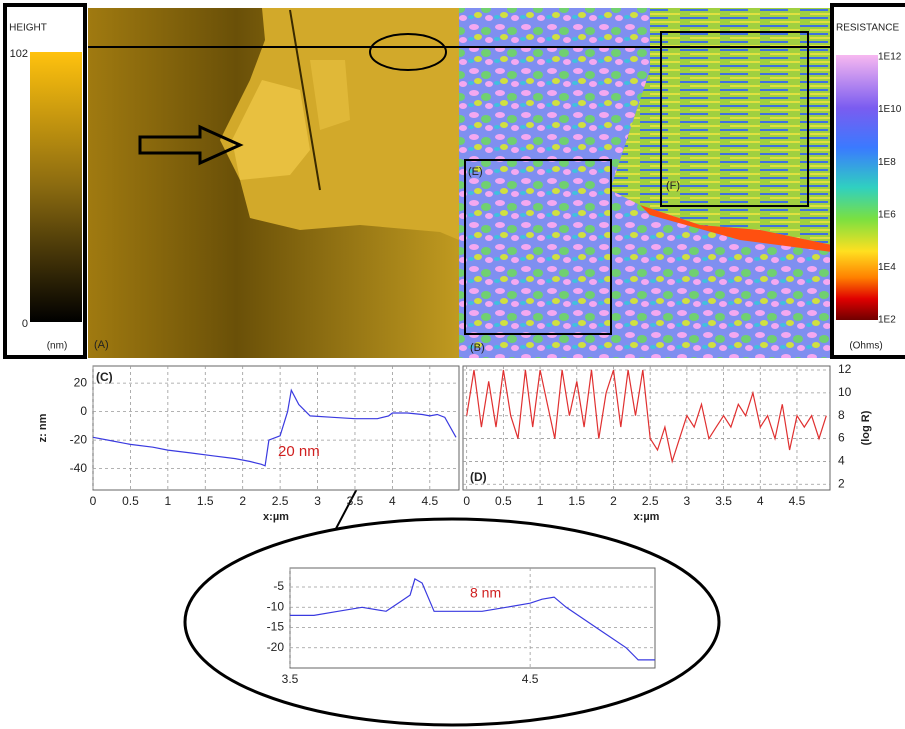  What do you see at coordinates (19, 54) in the screenshot?
I see `height-max: 102` at bounding box center [19, 54].